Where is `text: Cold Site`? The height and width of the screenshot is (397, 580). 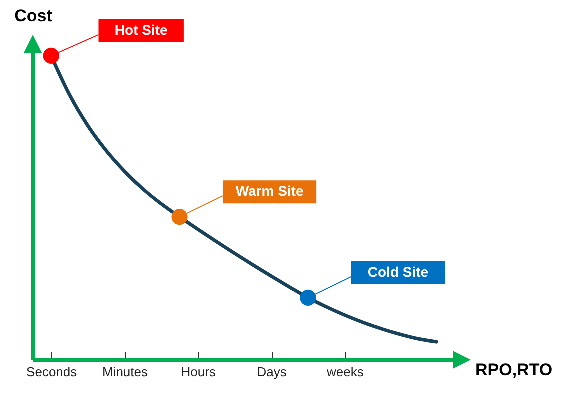 text: Cold Site is located at coordinates (398, 272).